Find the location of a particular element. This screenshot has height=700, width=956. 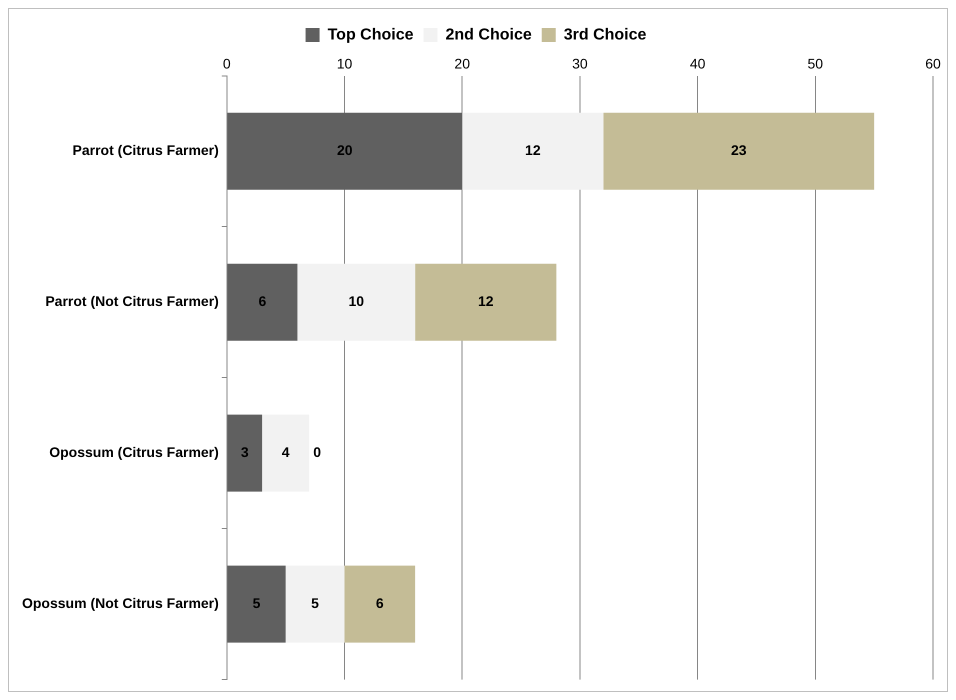

x-tick-label: 40 is located at coordinates (698, 63).